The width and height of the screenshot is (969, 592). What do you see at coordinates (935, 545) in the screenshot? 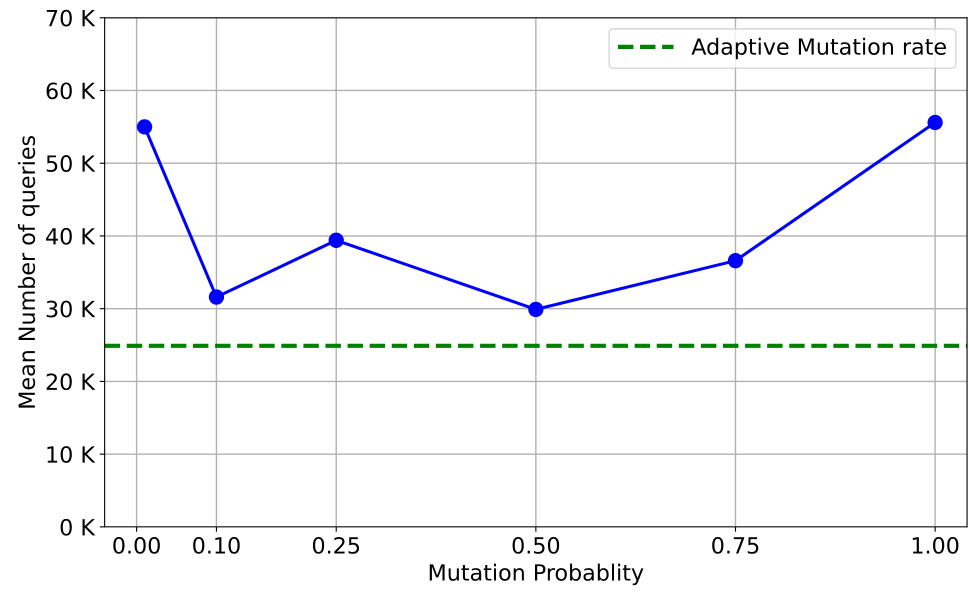
I see `x-tick-label: 1.00` at bounding box center [935, 545].